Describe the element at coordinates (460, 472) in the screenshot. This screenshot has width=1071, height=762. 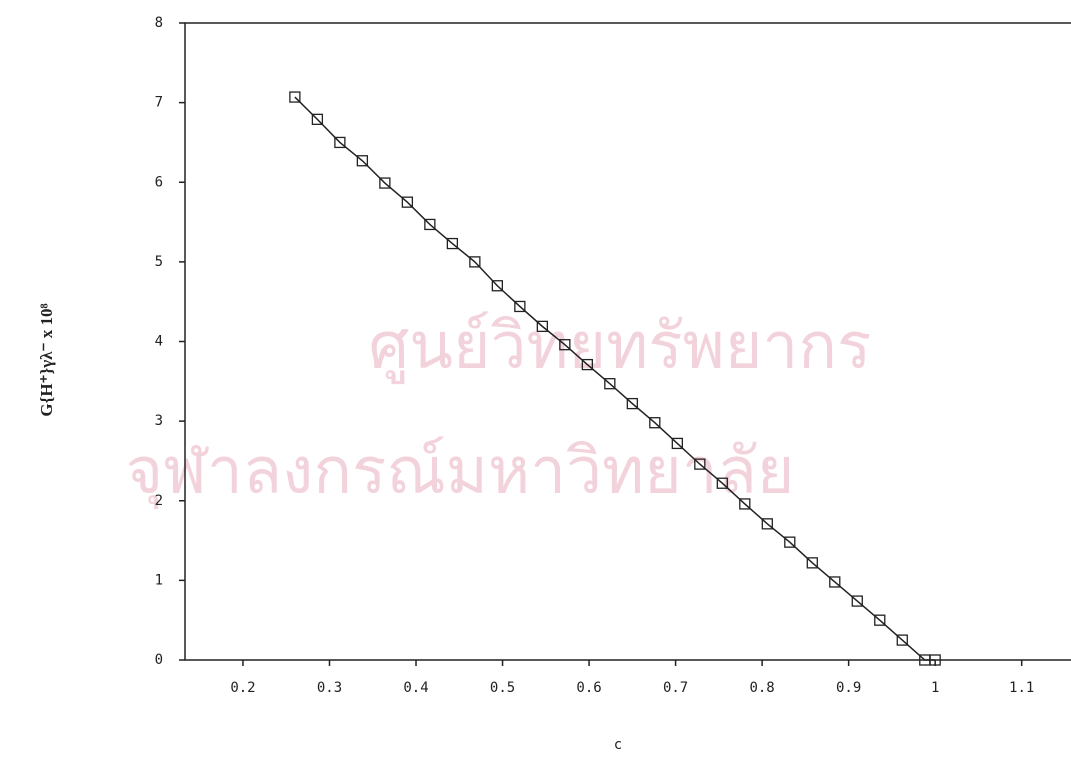
I see `watermark: จุฬาลงกรณ์มหาวิทยาลัย` at that location.